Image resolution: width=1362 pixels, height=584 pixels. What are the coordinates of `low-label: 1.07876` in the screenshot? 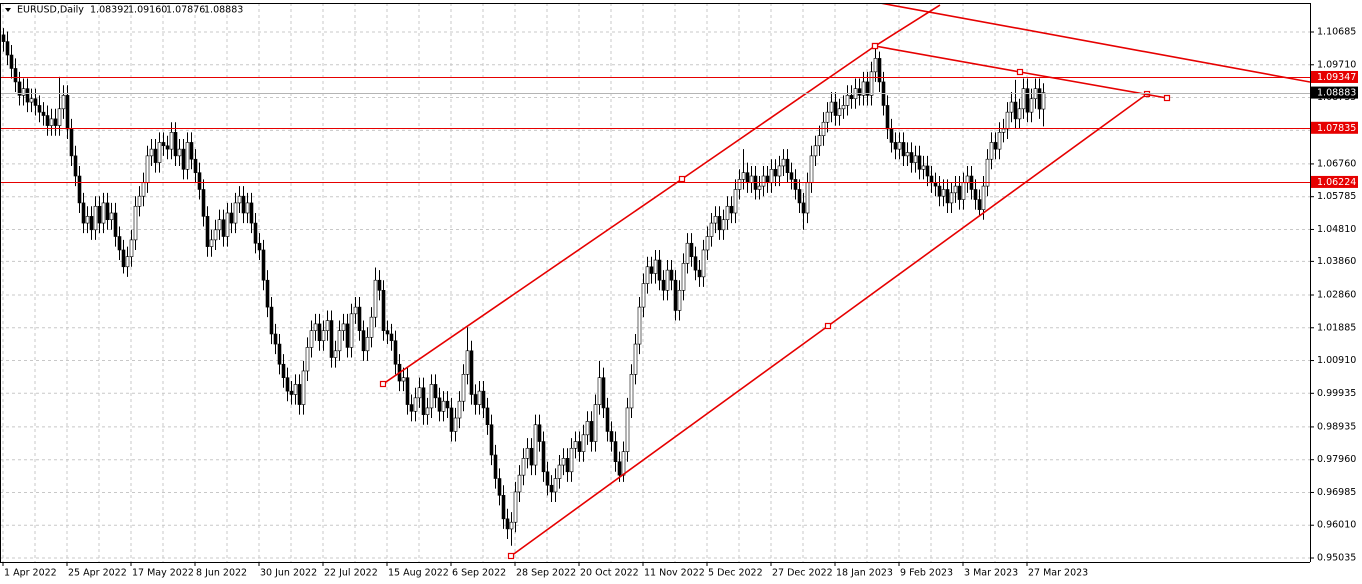 It's located at (185, 10).